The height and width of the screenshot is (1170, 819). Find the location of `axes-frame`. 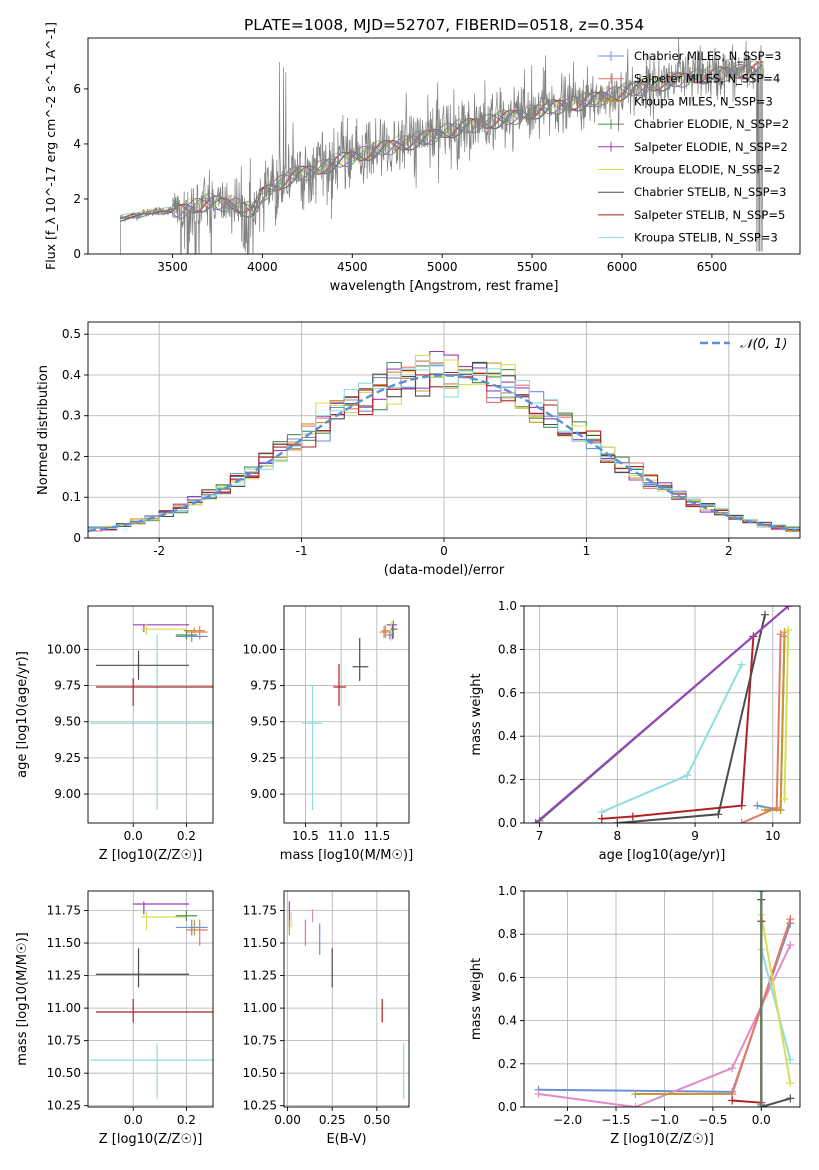

axes-frame is located at coordinates (346, 714).